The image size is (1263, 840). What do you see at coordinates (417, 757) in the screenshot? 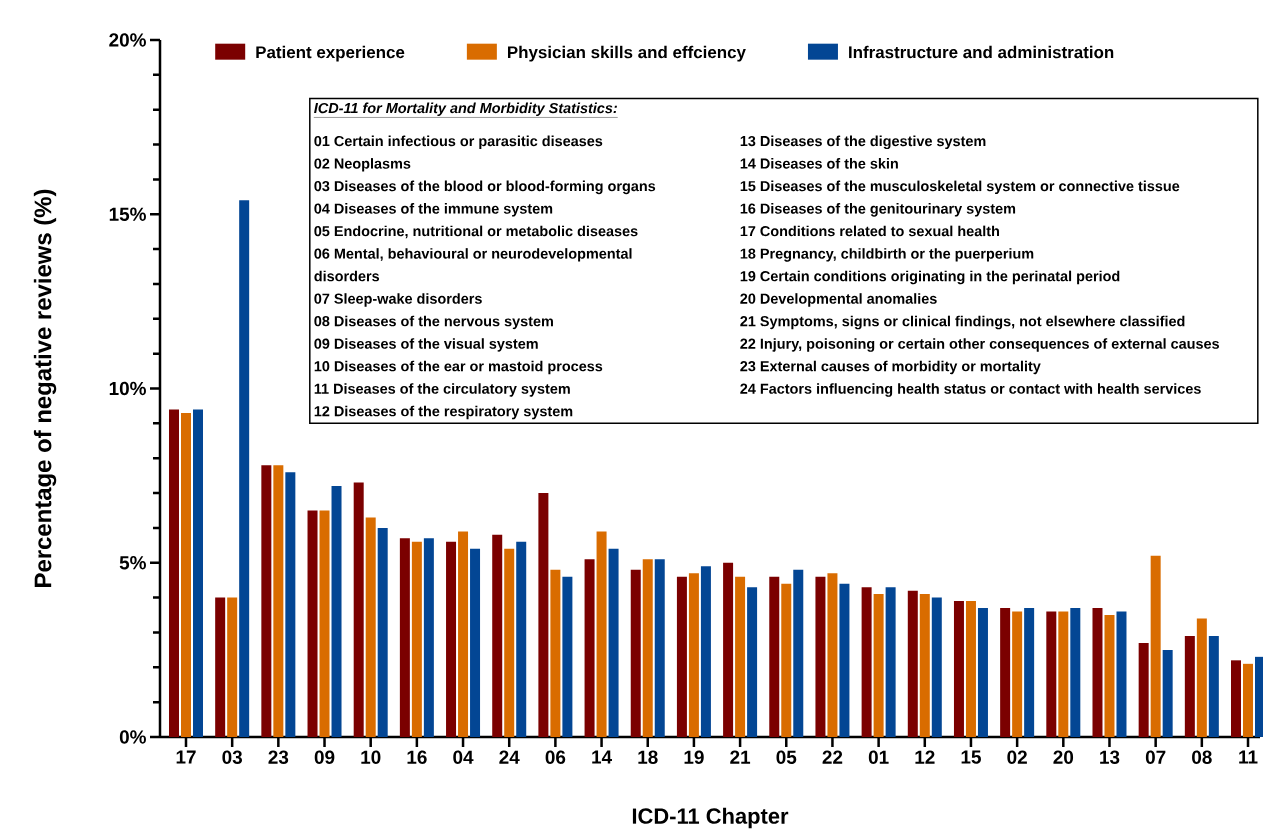
I see `x-tick-label: 16` at bounding box center [417, 757].